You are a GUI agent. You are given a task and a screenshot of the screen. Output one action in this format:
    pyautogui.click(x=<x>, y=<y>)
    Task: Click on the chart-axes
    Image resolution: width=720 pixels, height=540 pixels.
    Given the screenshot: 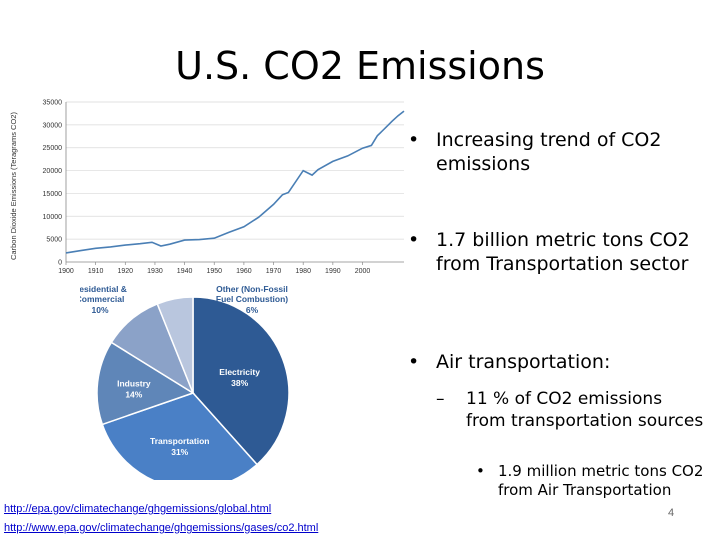 What is the action you would take?
    pyautogui.click(x=234, y=183)
    